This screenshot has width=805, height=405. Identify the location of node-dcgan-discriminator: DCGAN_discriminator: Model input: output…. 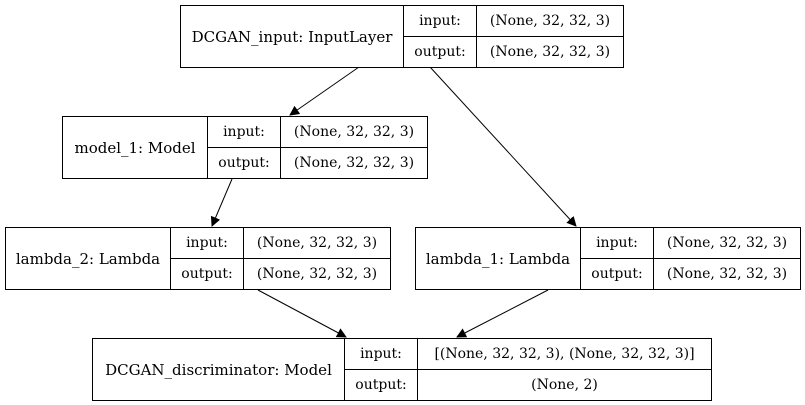
(402, 369).